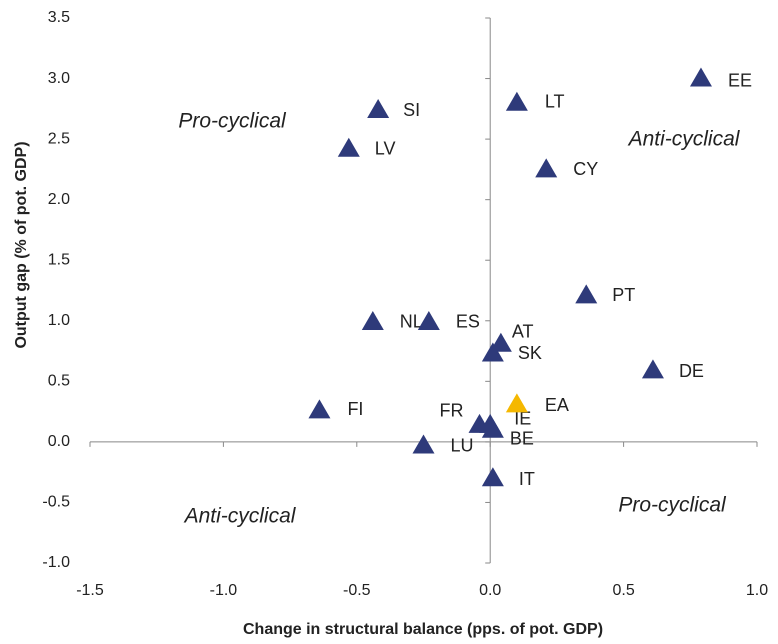 This screenshot has width=778, height=644. I want to click on point-label: EA, so click(557, 405).